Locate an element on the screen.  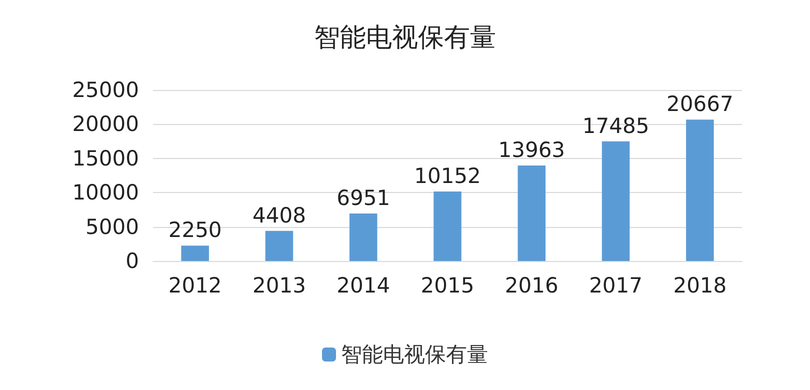
x-tick-label: 2013 is located at coordinates (279, 286).